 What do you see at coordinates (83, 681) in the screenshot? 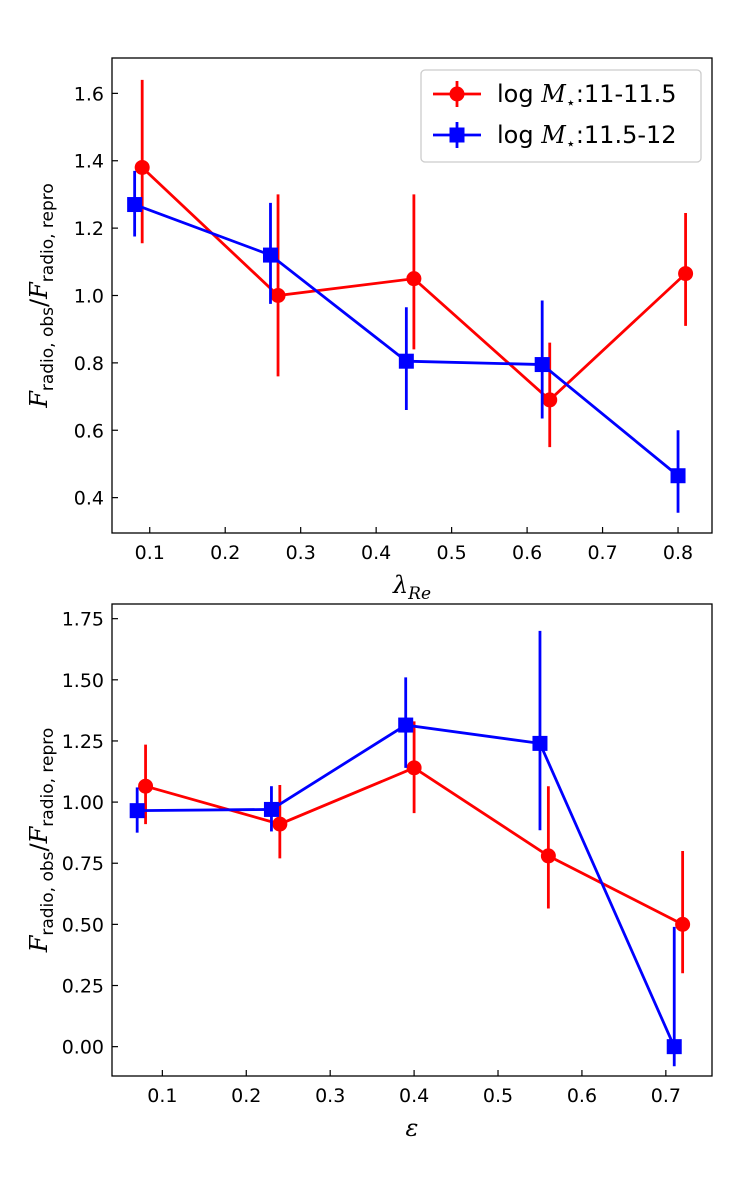
I see `y-tick-label: 1.50` at bounding box center [83, 681].